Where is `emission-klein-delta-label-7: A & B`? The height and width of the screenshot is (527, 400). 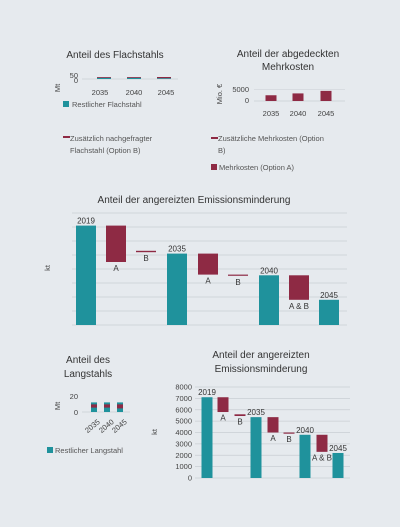 emission-klein-delta-label-7: A & B is located at coordinates (322, 457).